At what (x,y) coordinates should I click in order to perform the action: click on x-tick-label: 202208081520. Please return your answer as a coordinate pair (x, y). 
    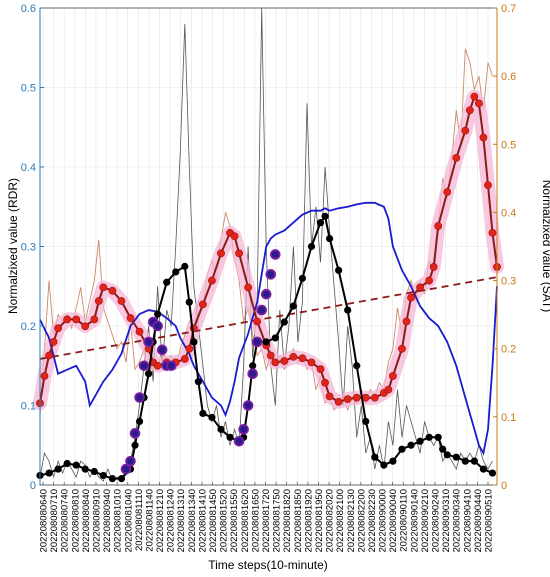
    Looking at the image, I should click on (224, 520).